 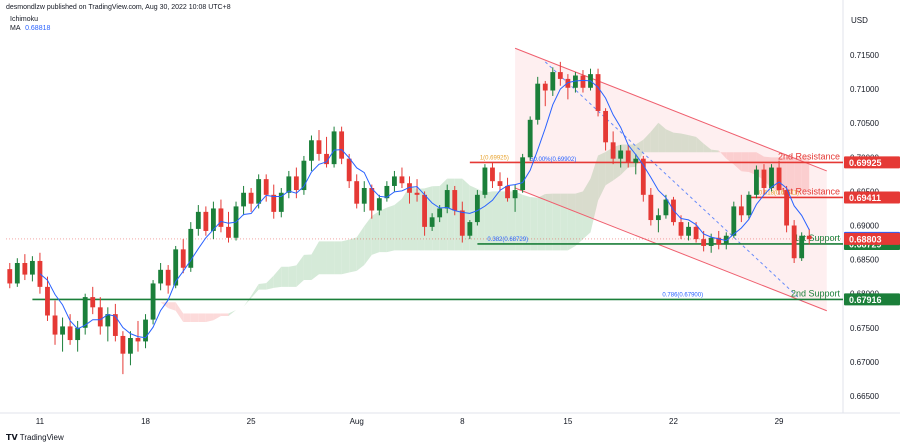 I want to click on level-price-tag-bg, so click(x=872, y=299).